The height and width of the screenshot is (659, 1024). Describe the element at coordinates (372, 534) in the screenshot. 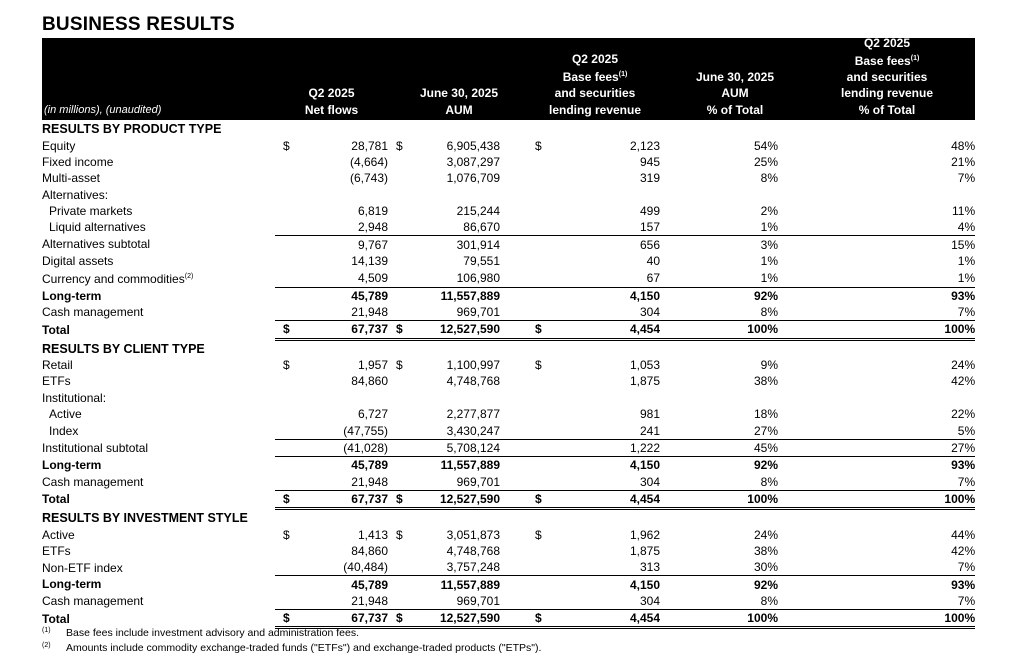

I see `net-flows-cell: 1,413` at that location.